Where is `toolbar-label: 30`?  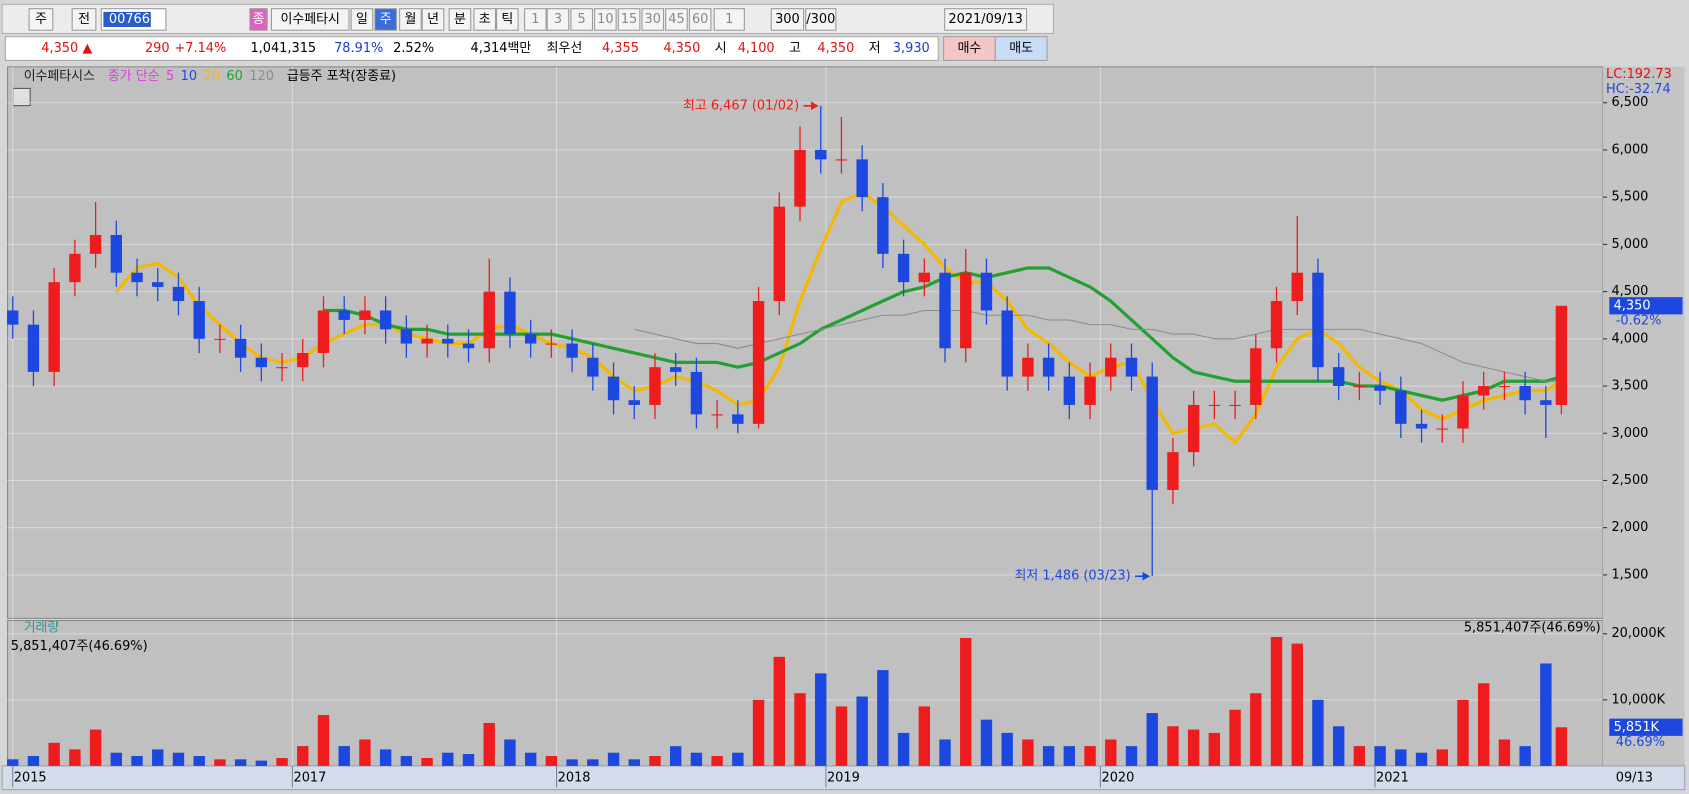 toolbar-label: 30 is located at coordinates (653, 19).